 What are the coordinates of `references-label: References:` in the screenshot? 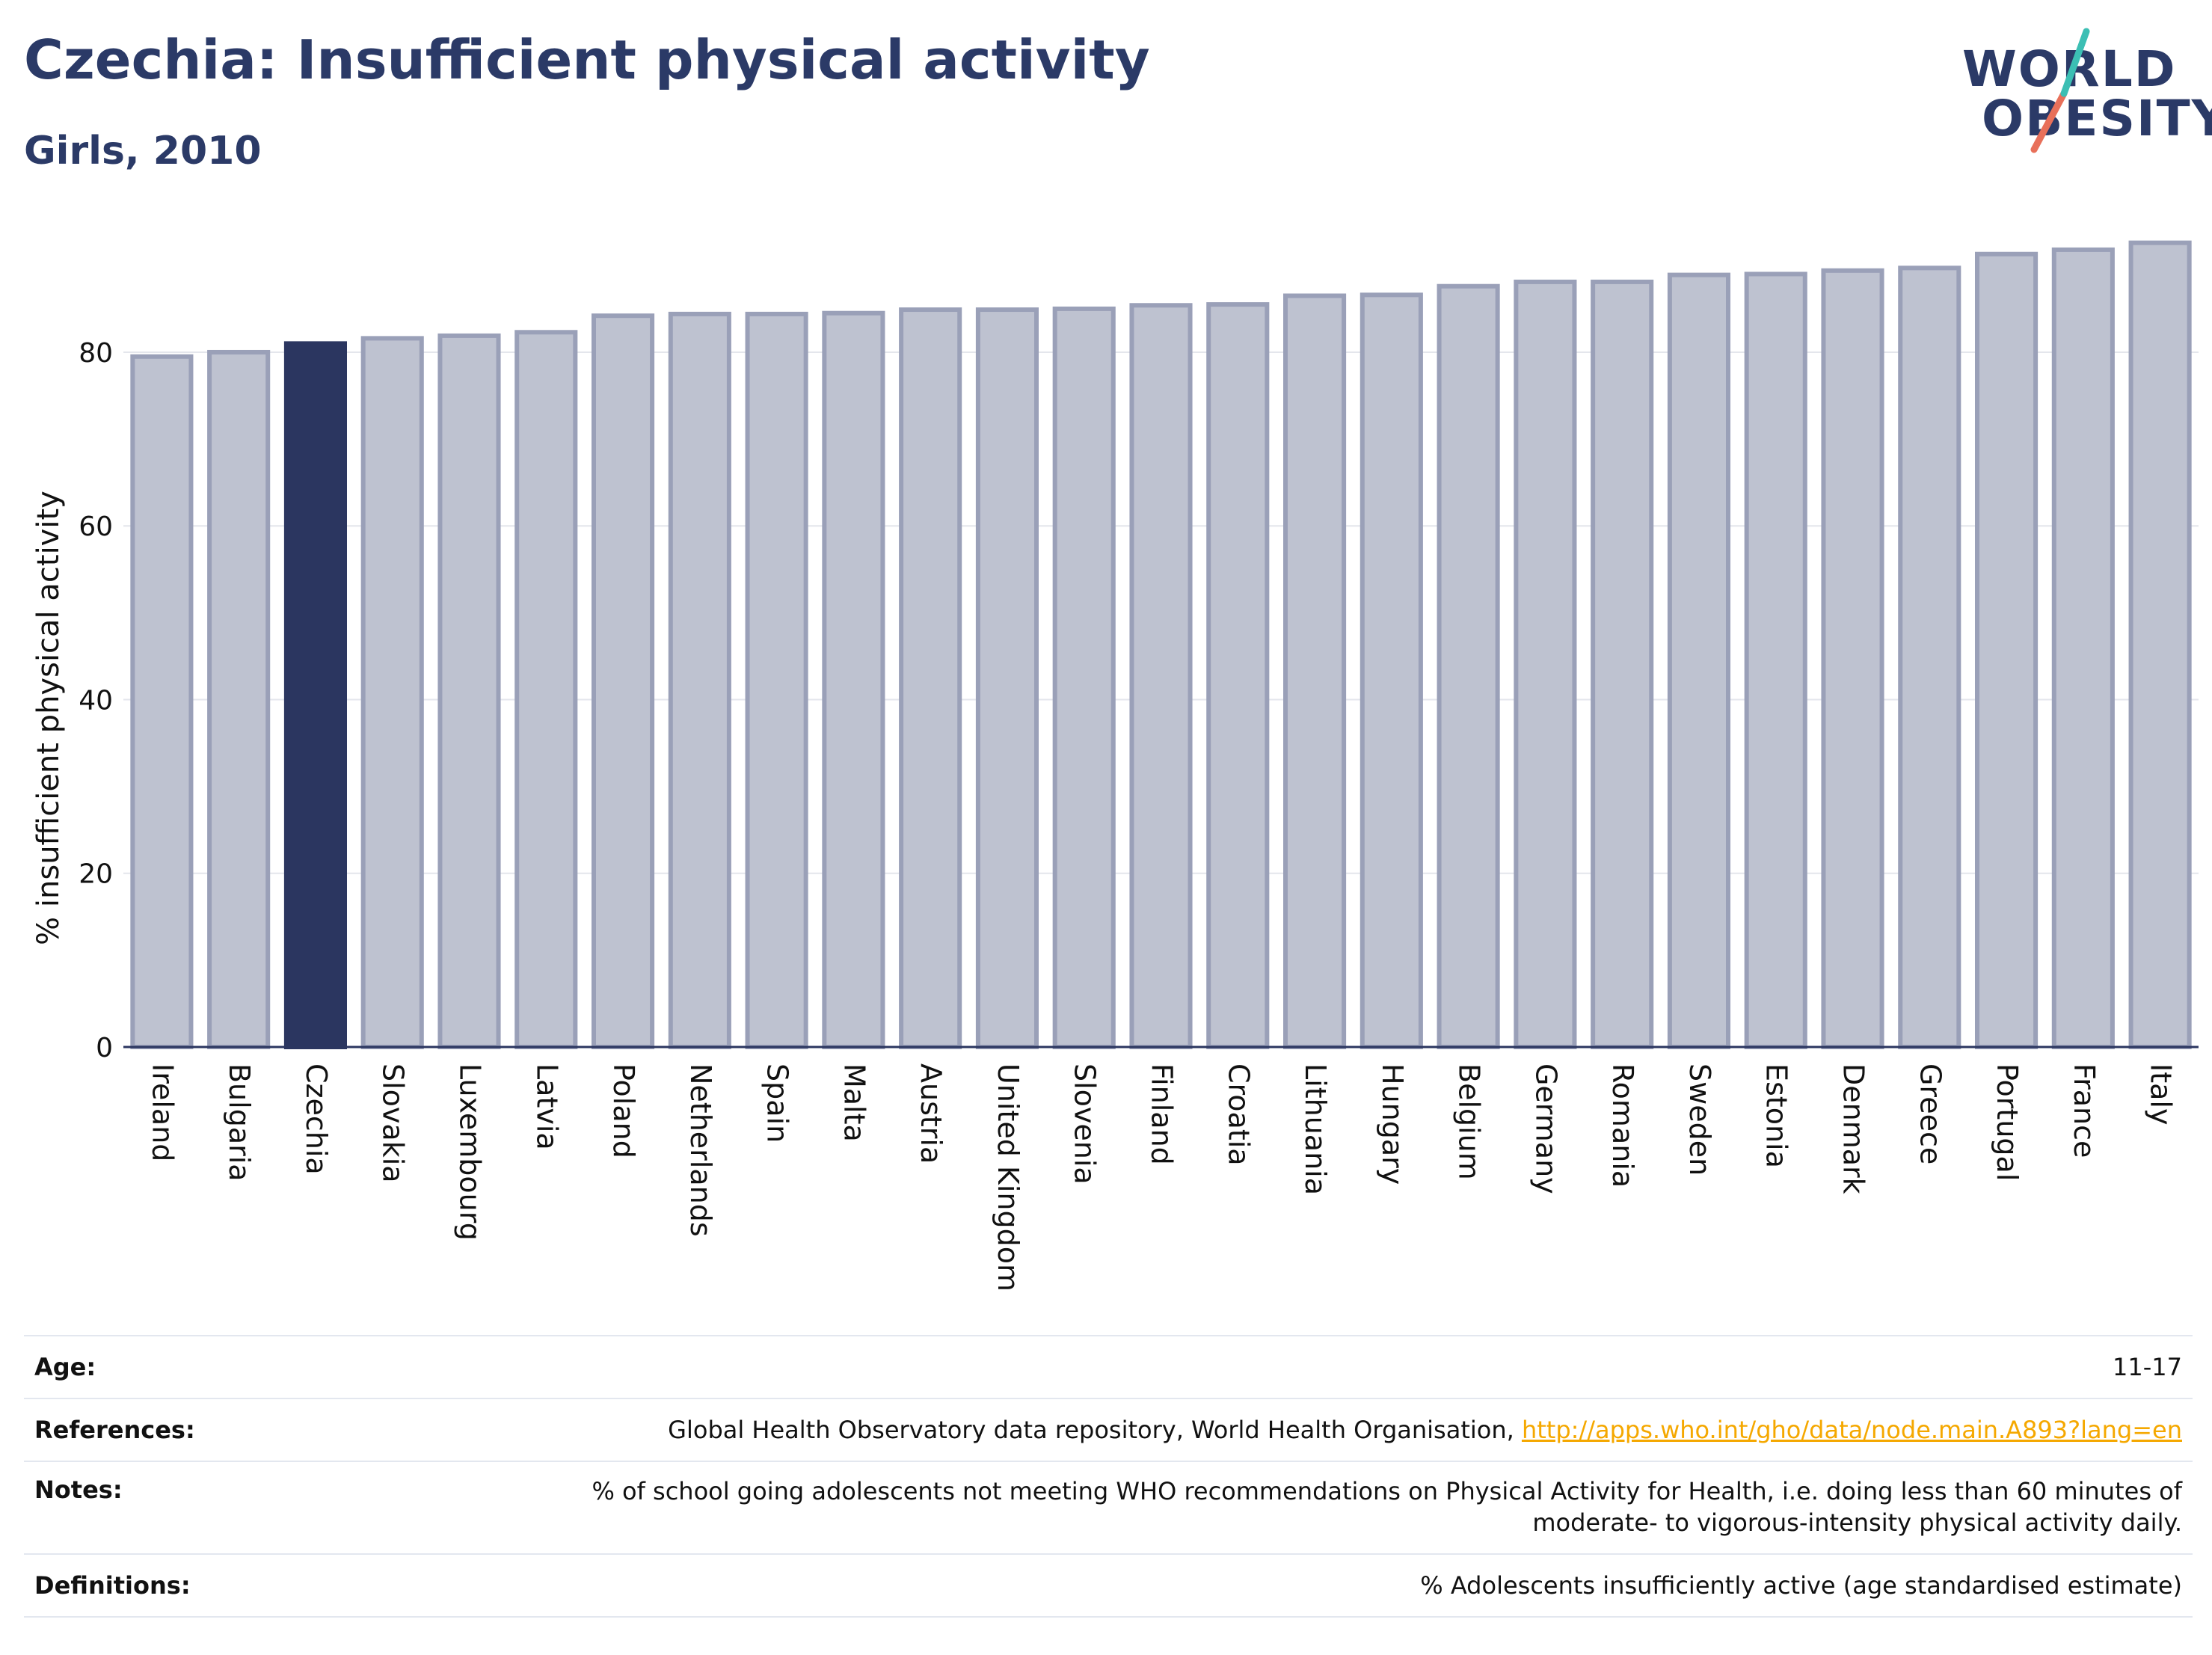 It's located at (115, 1430).